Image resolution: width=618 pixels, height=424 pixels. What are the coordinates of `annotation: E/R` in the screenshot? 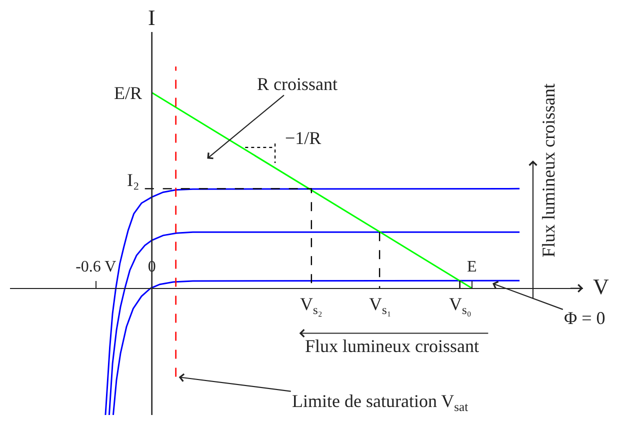 It's located at (128, 93).